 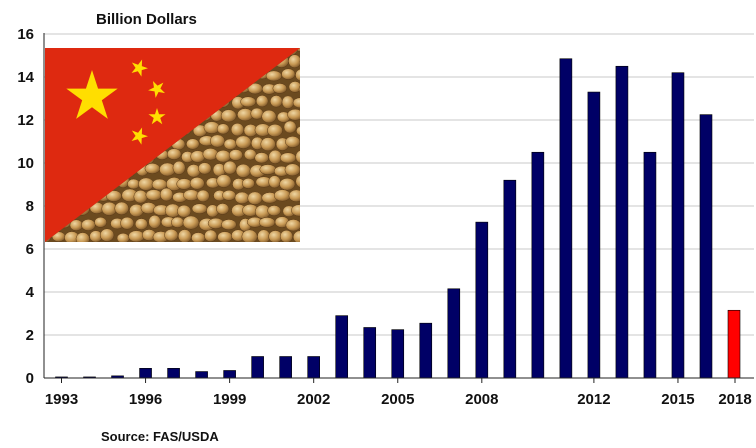 What do you see at coordinates (160, 436) in the screenshot?
I see `source-label: Source: FAS/USDA` at bounding box center [160, 436].